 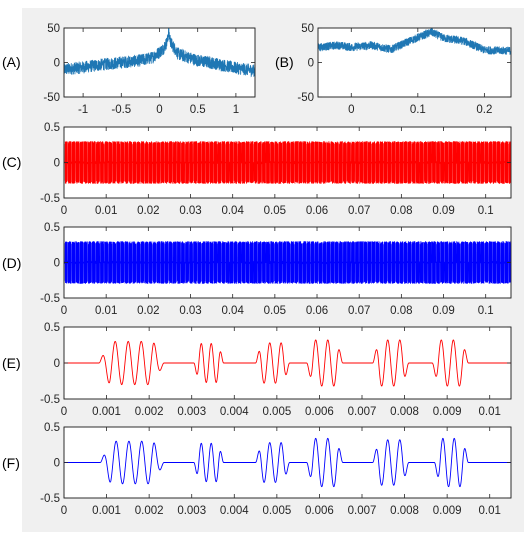 I want to click on panel-a: -1 -0.5 0 0.5 1 50 0 -50 (A), so click(x=129, y=69).